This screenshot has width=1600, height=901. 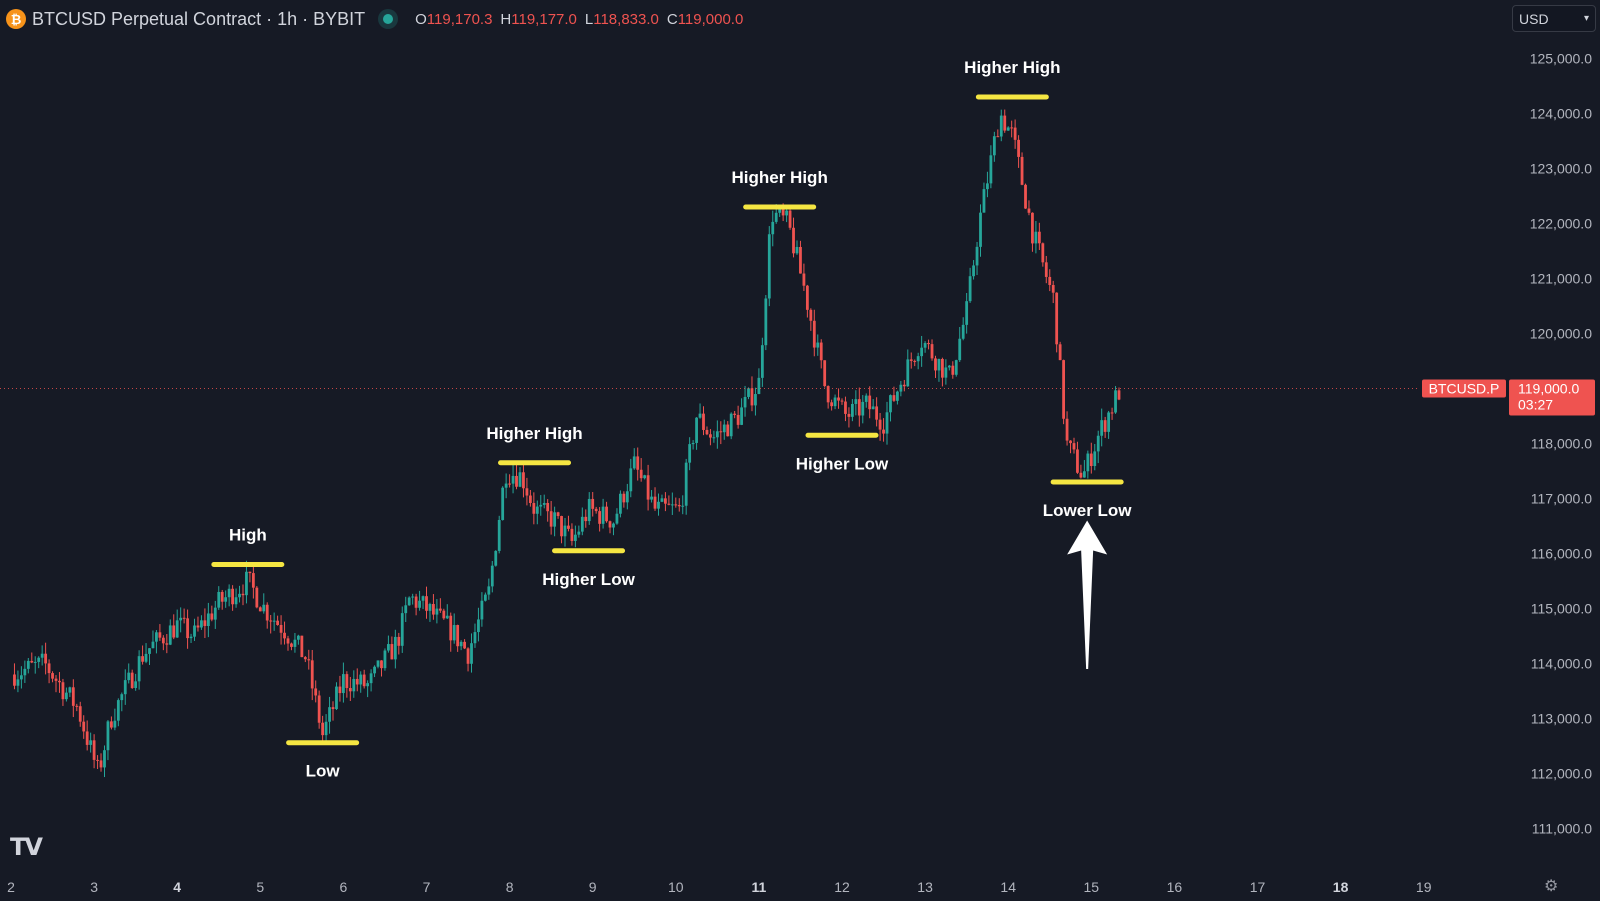 What do you see at coordinates (705, 19) in the screenshot?
I see `ohlc-close: C119,000.0` at bounding box center [705, 19].